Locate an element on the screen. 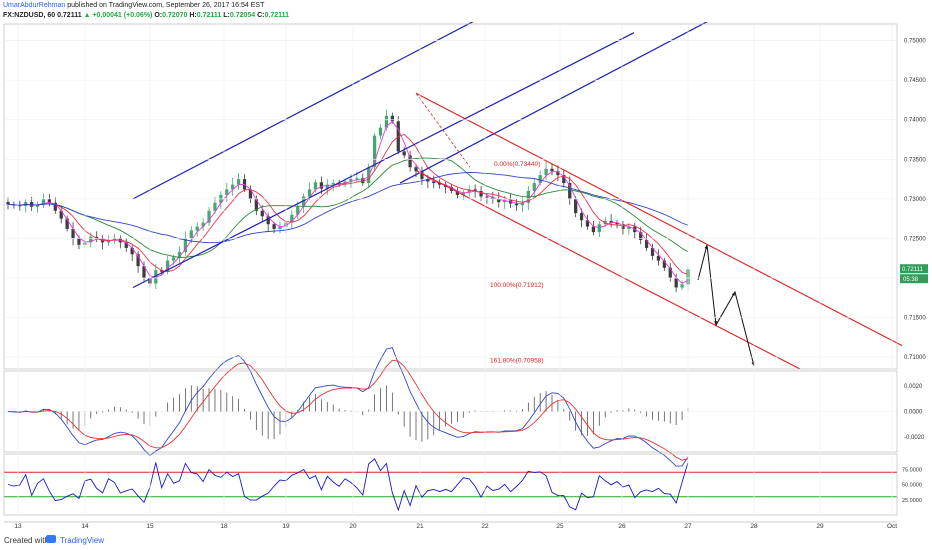 This screenshot has width=932, height=550. x-tick-label: Oct is located at coordinates (892, 526).